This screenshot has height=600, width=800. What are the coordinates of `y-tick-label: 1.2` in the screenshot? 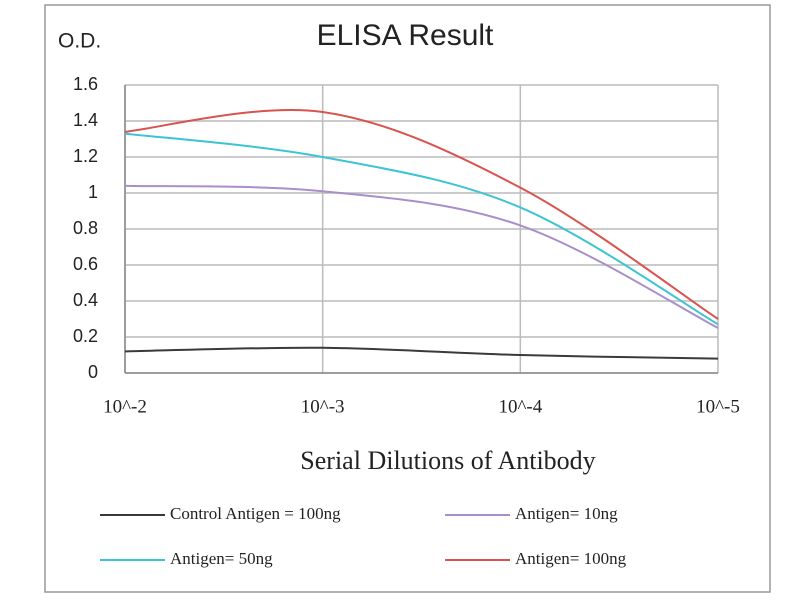 It's located at (85, 156).